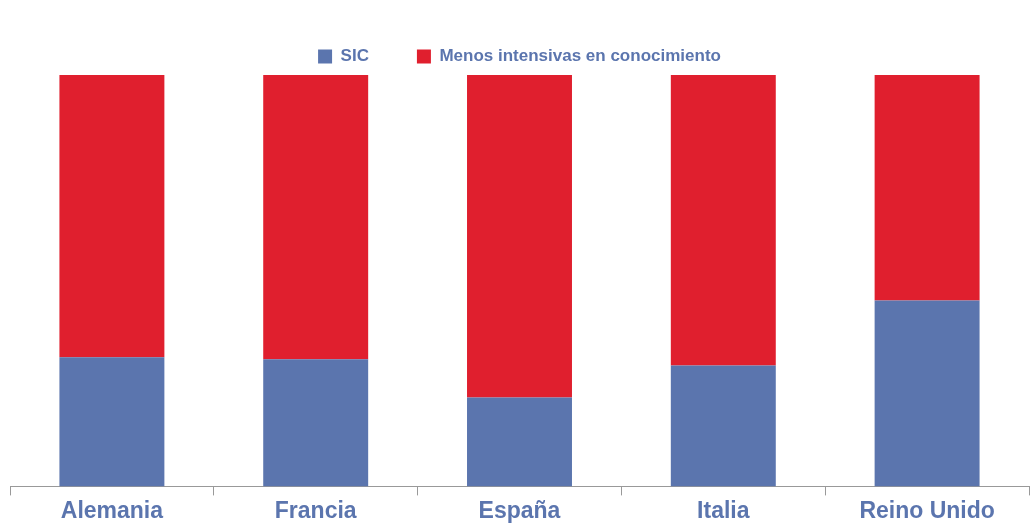  What do you see at coordinates (354, 56) in the screenshot?
I see `legend-label: SIC` at bounding box center [354, 56].